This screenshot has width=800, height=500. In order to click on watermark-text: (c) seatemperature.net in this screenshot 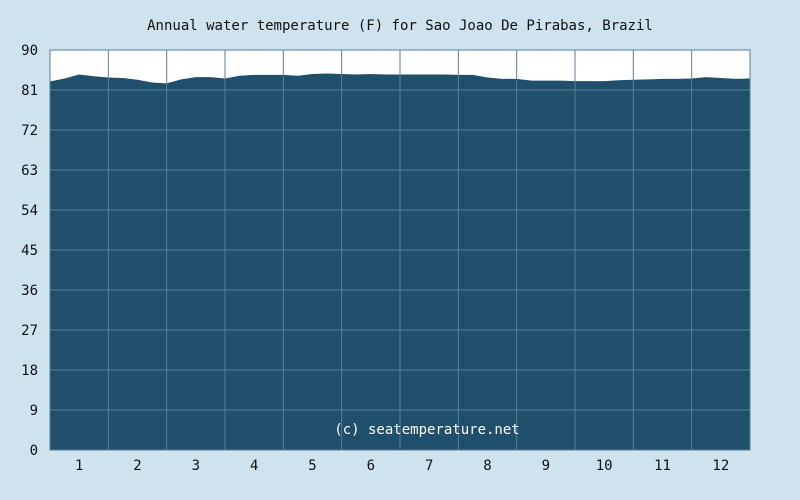, I will do `click(426, 430)`.